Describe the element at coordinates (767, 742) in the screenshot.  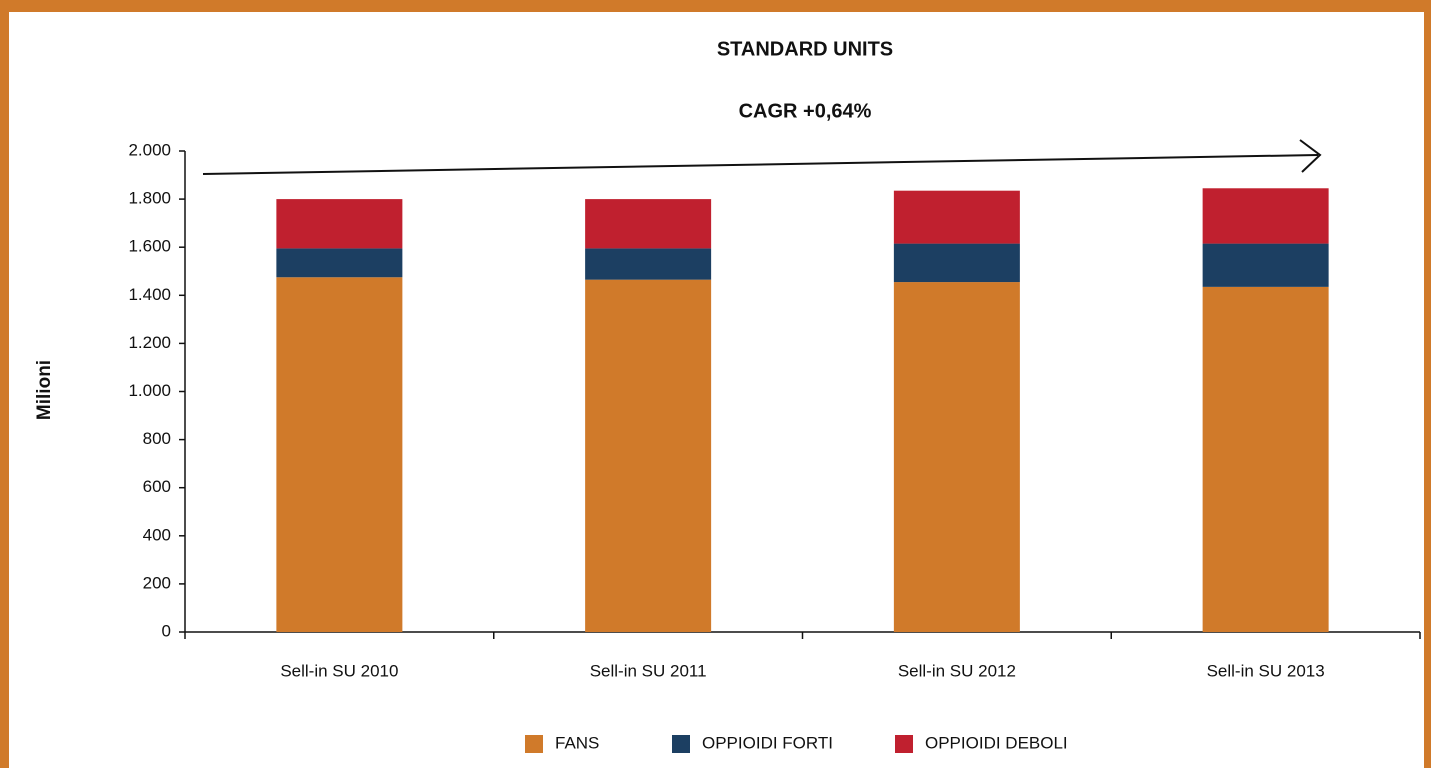
I see `legend-label: OPPIOIDI FORTI` at that location.